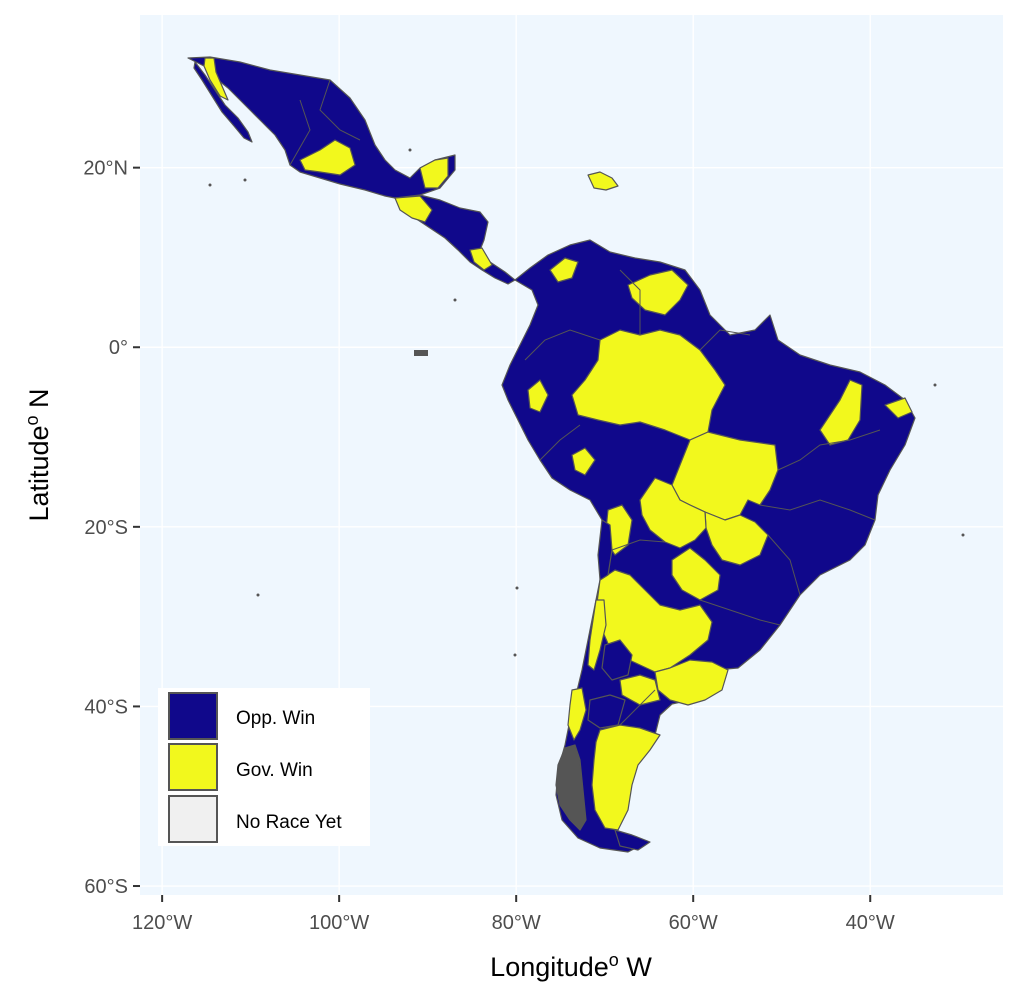  Describe the element at coordinates (275, 718) in the screenshot. I see `legend-label-opp: Opp. Win` at that location.